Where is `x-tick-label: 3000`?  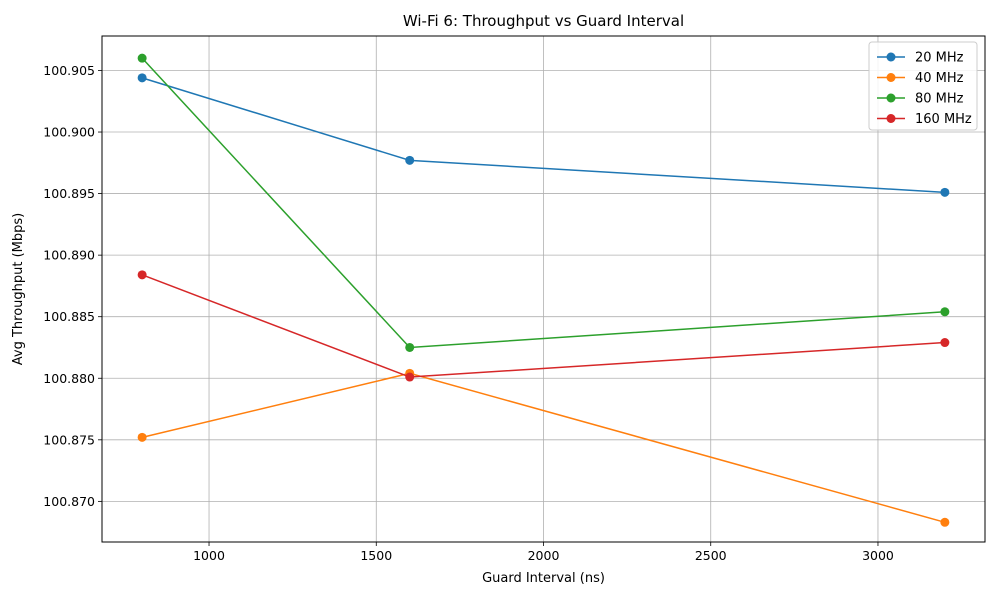
x-tick-label: 3000 is located at coordinates (878, 555).